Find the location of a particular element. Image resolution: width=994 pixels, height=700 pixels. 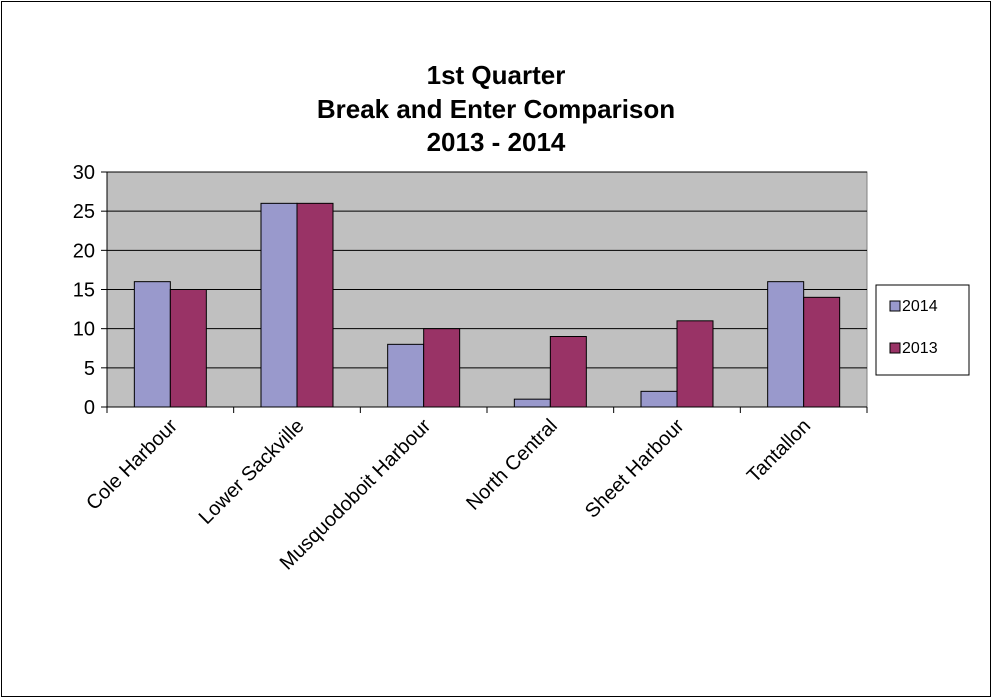

bar-2014-north-central is located at coordinates (532, 403).